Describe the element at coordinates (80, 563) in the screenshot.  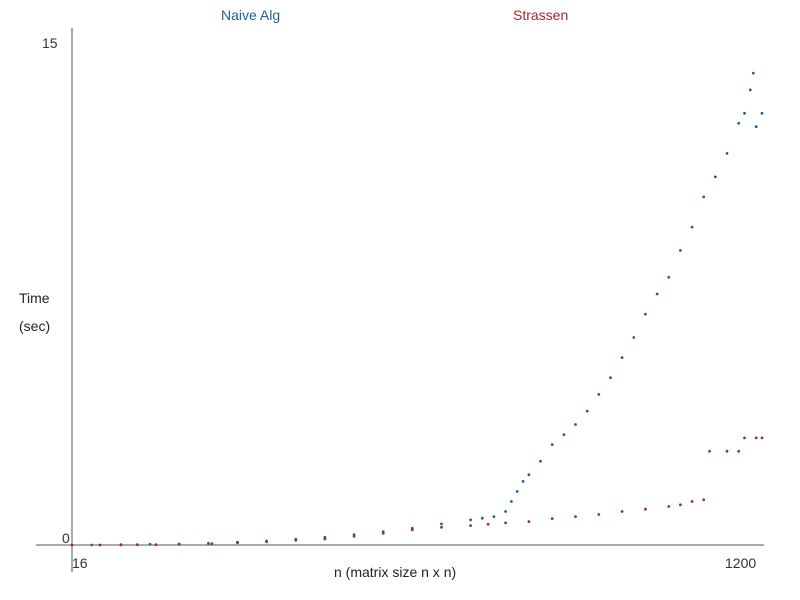
I see `x-tick-label-min: 16` at that location.